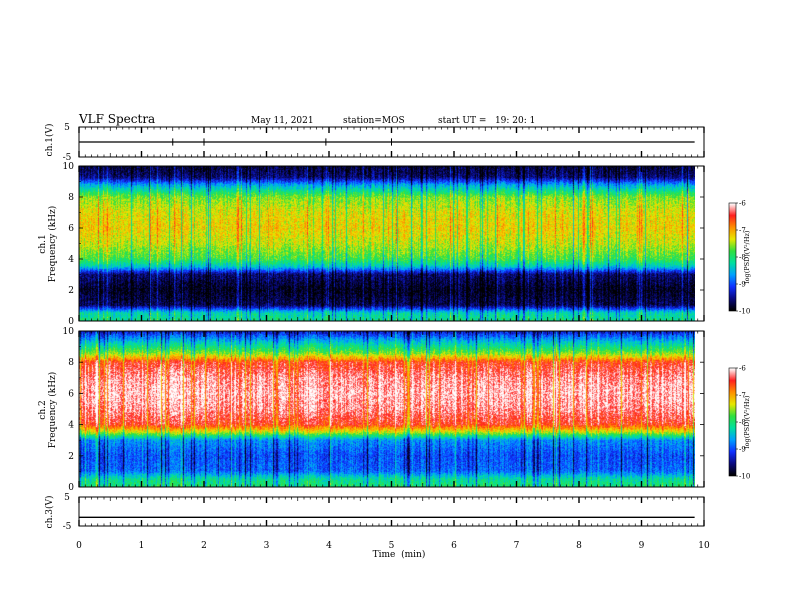  Describe the element at coordinates (579, 546) in the screenshot. I see `x-tick-label: 8` at that location.